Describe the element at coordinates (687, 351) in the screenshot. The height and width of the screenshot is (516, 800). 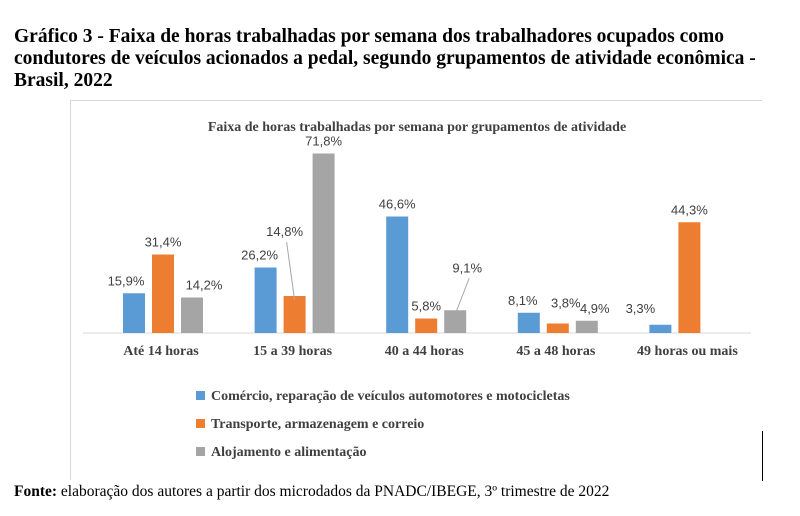
I see `x-tick-label: 49 horas ou mais` at that location.